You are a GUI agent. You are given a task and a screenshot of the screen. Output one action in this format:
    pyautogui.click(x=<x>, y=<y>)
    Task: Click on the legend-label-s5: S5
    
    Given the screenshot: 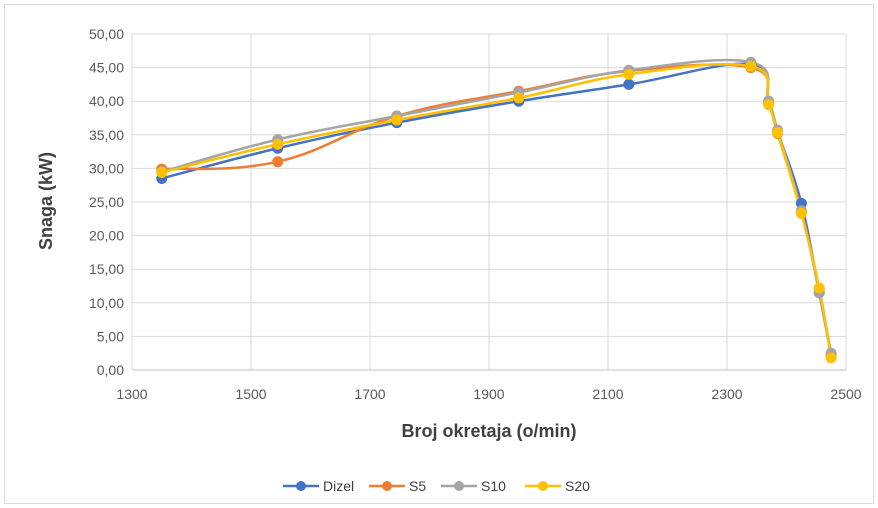 What is the action you would take?
    pyautogui.click(x=417, y=486)
    